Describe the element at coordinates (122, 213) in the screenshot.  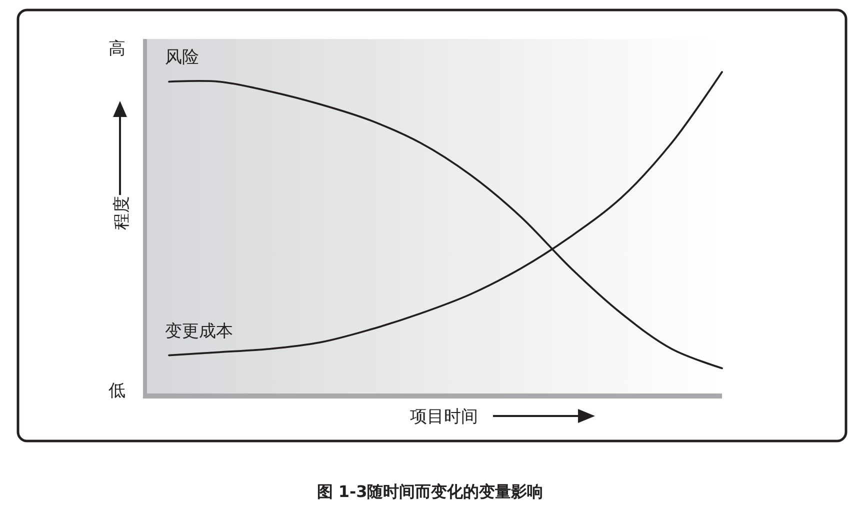
I see `y-axis-title: 程度` at that location.